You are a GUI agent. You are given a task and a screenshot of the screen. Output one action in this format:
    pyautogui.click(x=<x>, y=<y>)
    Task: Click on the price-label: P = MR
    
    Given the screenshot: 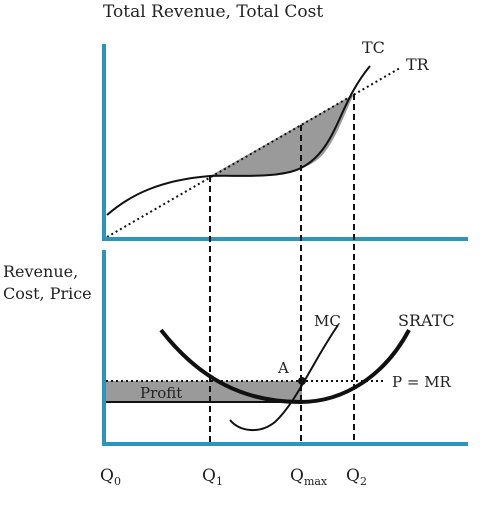 What is the action you would take?
    pyautogui.click(x=422, y=382)
    